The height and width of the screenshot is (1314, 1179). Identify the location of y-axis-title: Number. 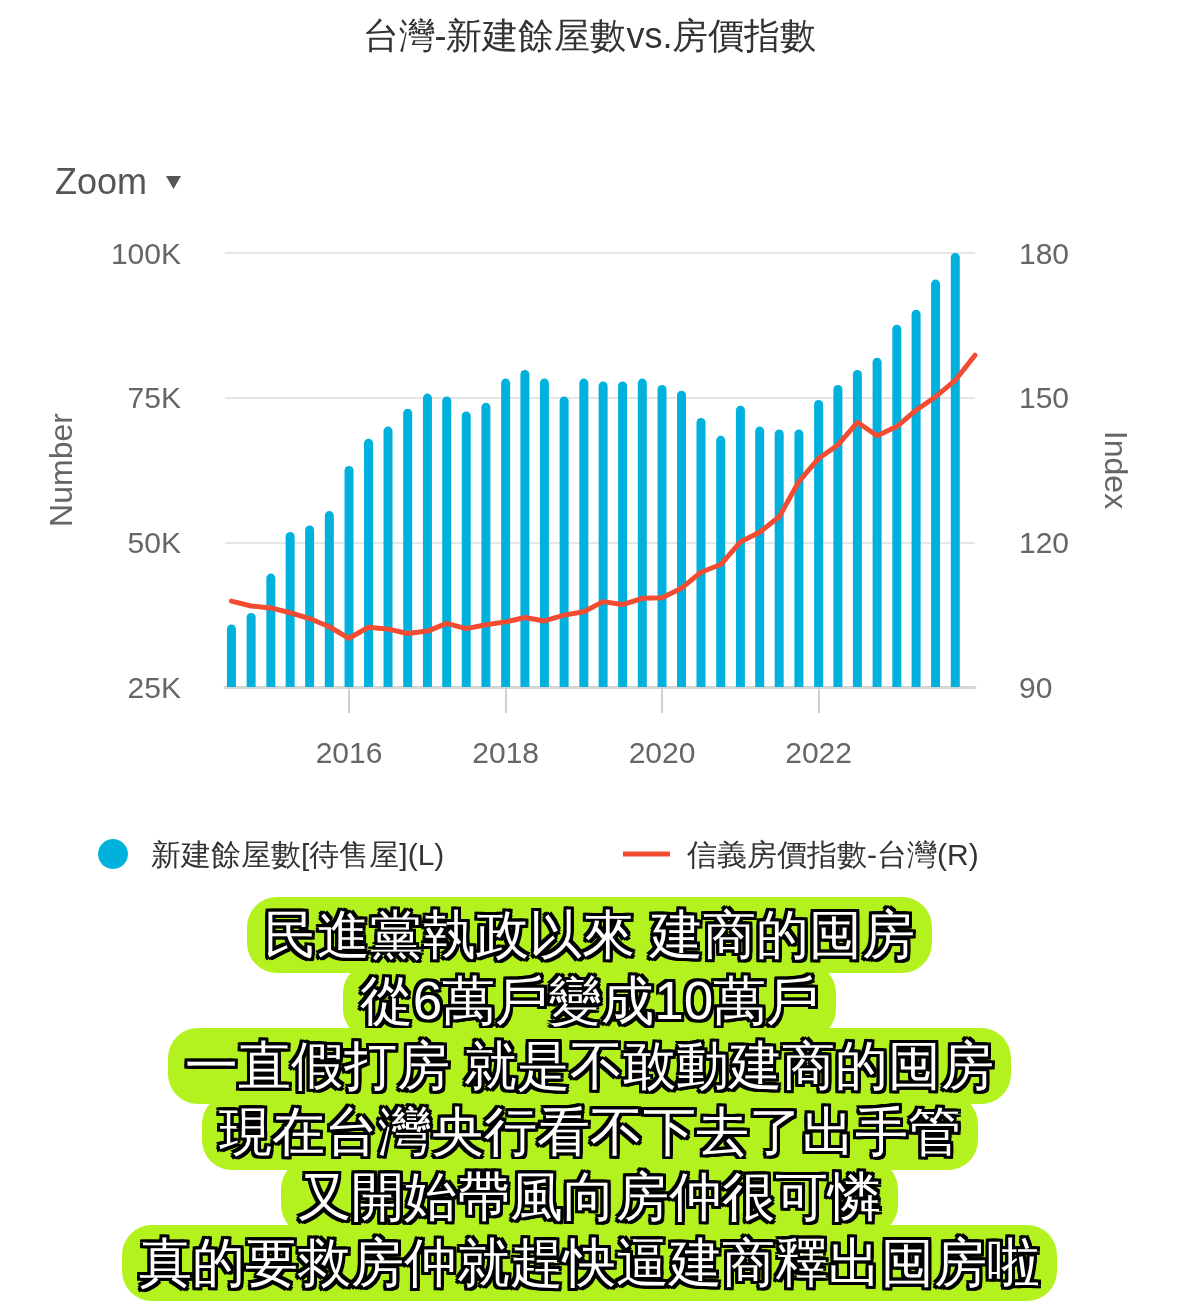
(61, 469).